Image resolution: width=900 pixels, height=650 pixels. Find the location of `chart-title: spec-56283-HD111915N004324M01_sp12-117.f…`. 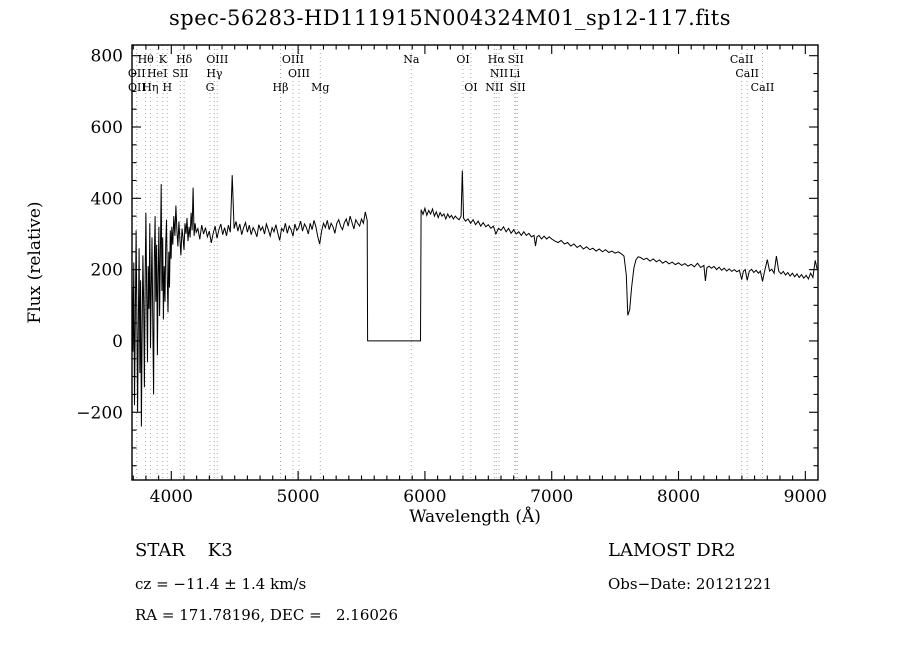

chart-title: spec-56283-HD111915N004324M01_sp12-117.f… is located at coordinates (450, 18).